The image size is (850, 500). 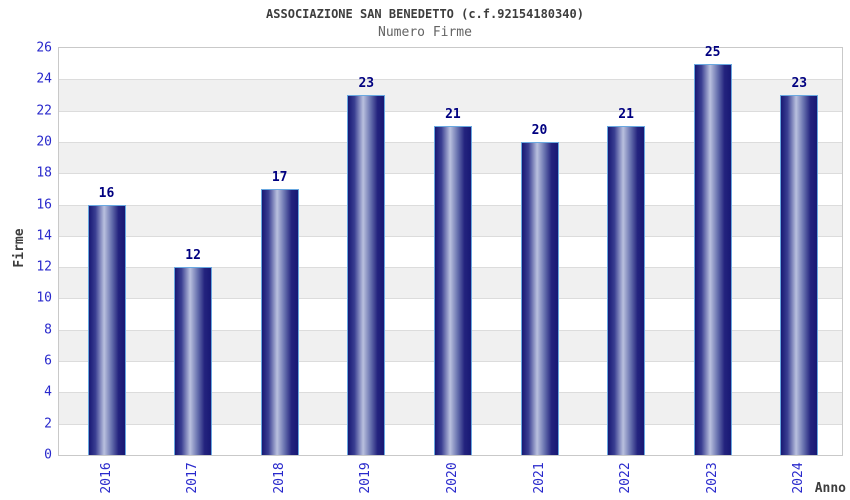 What do you see at coordinates (539, 478) in the screenshot?
I see `x-tick-label: 2021` at bounding box center [539, 478].